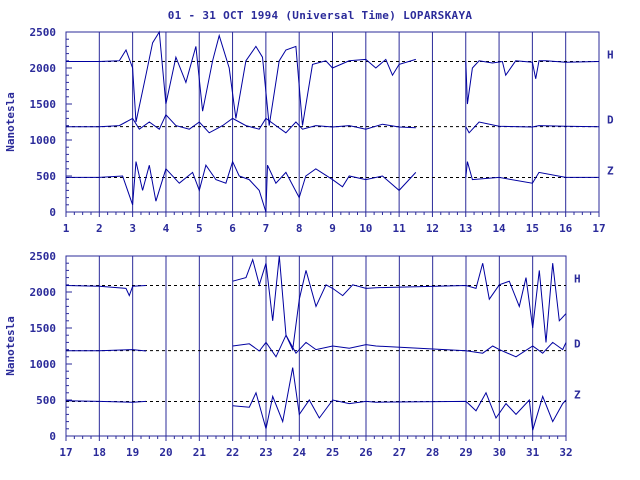 This screenshot has height=480, width=640. Describe the element at coordinates (400, 228) in the screenshot. I see `panel-1-x-tick-label: 11` at that location.